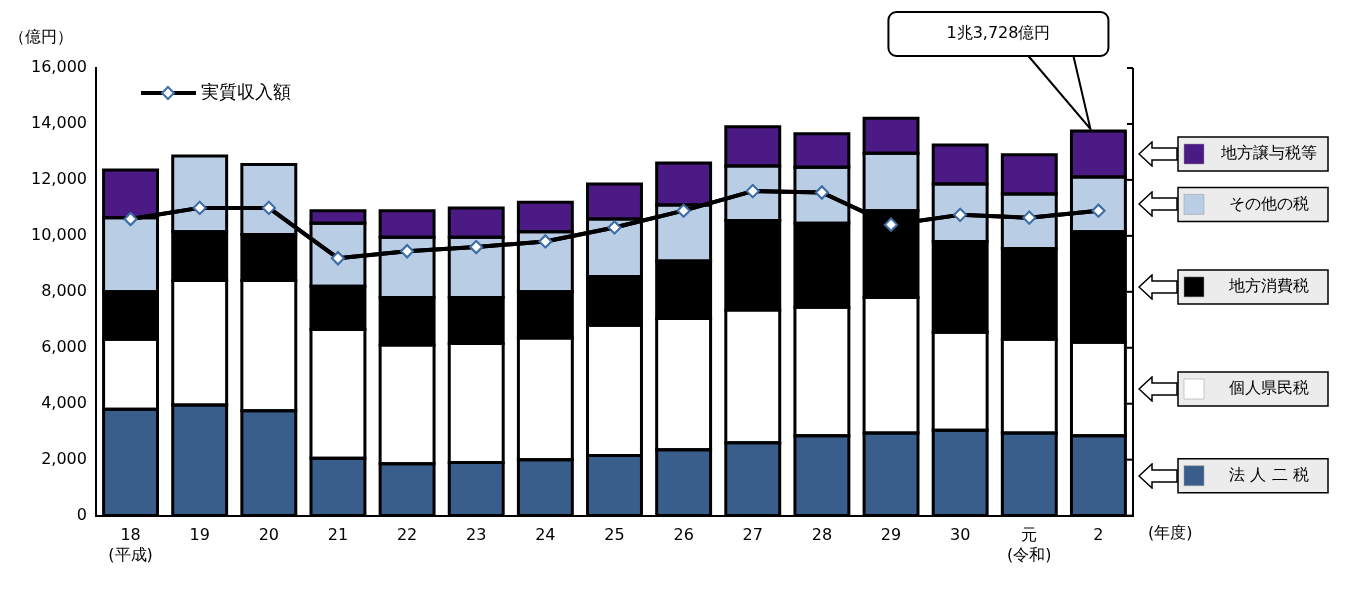 This screenshot has height=608, width=1351. I want to click on x-tick-label: 21, so click(338, 535).